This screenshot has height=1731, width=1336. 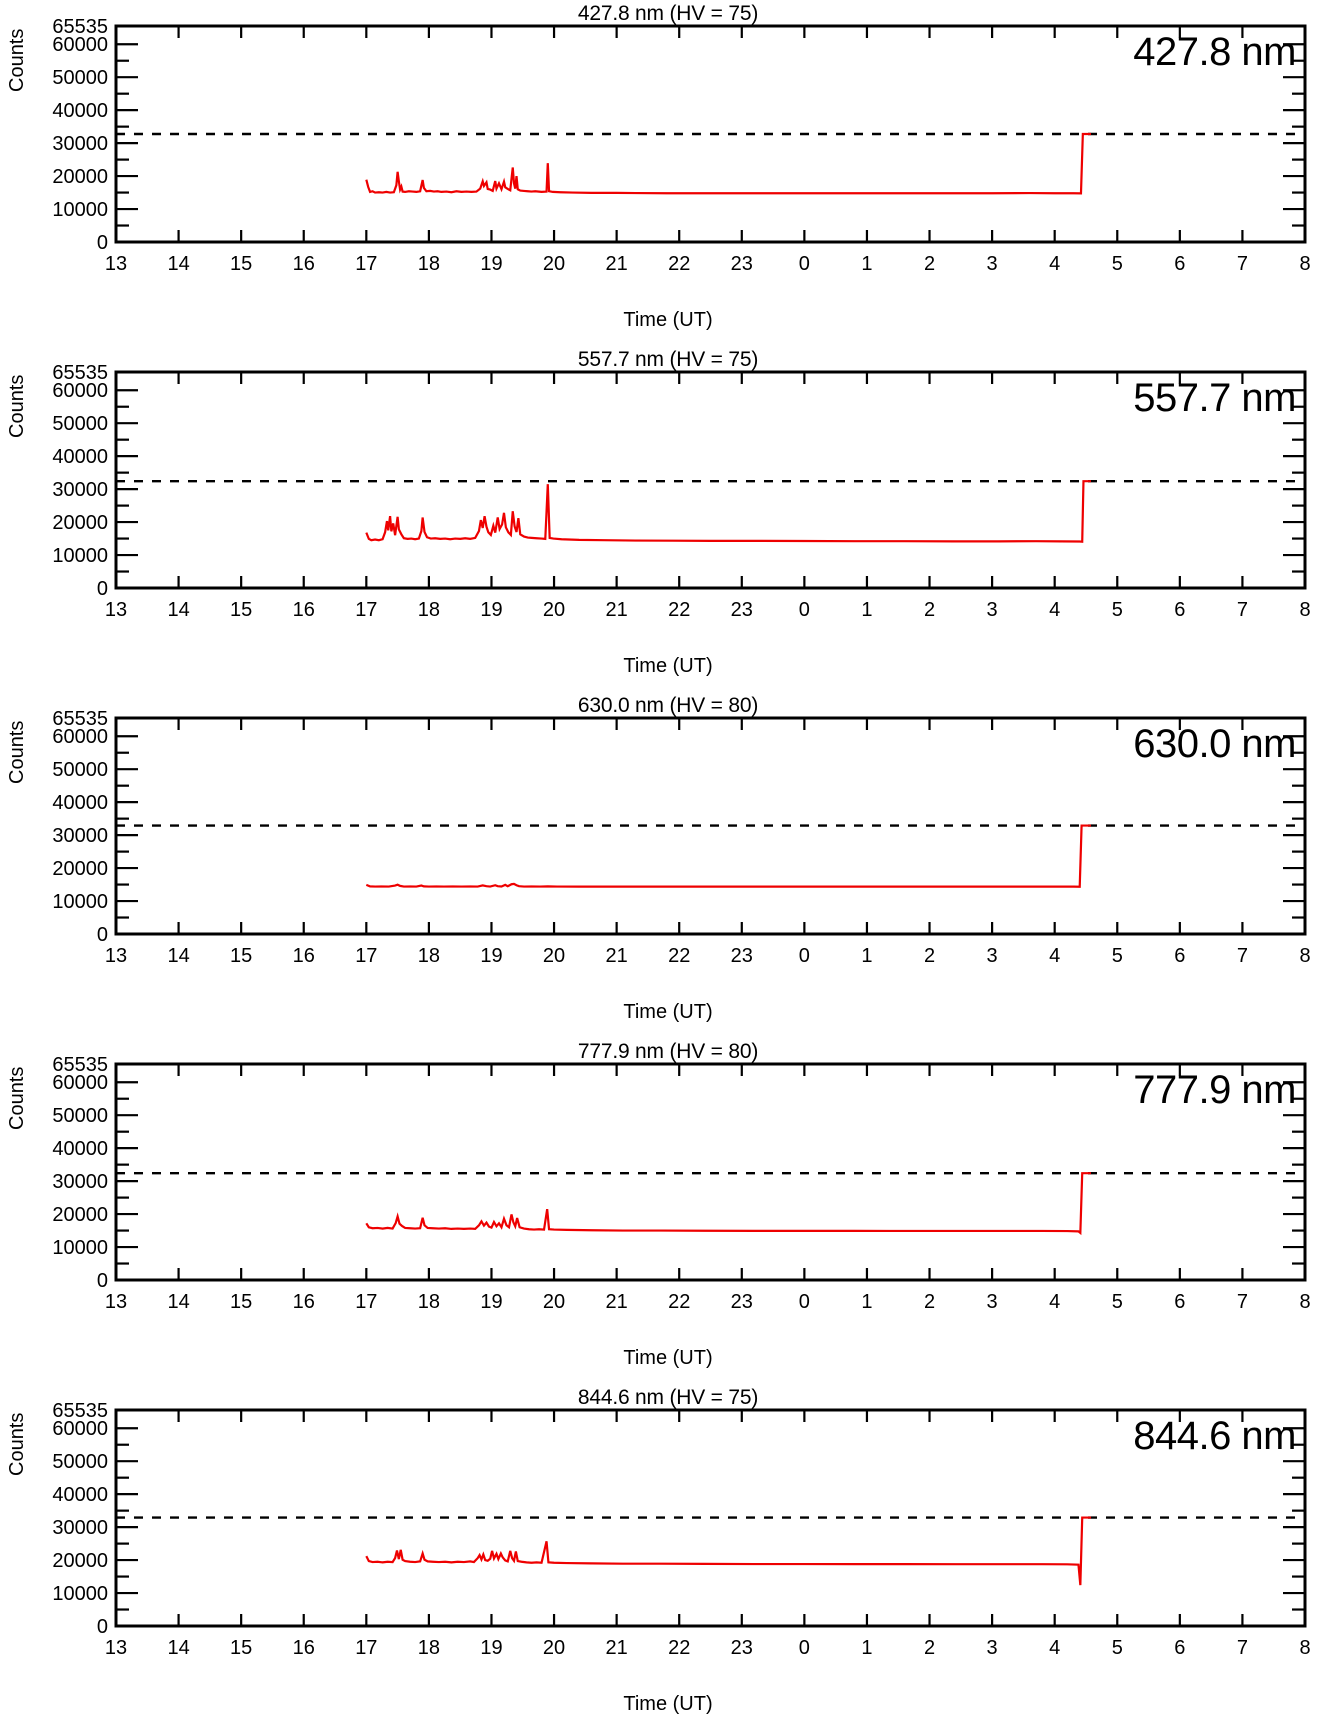 What do you see at coordinates (1214, 744) in the screenshot?
I see `wavelength-annotation: 630.0 nm` at bounding box center [1214, 744].